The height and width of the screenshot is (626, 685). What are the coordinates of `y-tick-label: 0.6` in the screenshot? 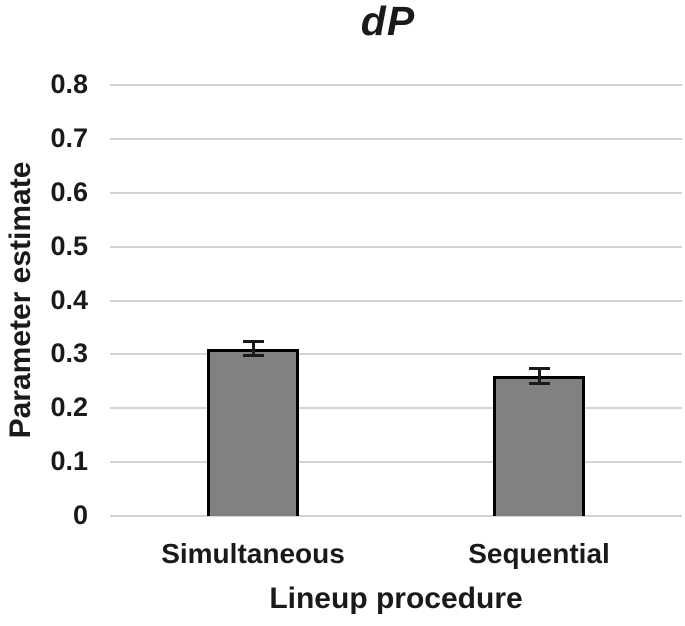 It's located at (69, 191).